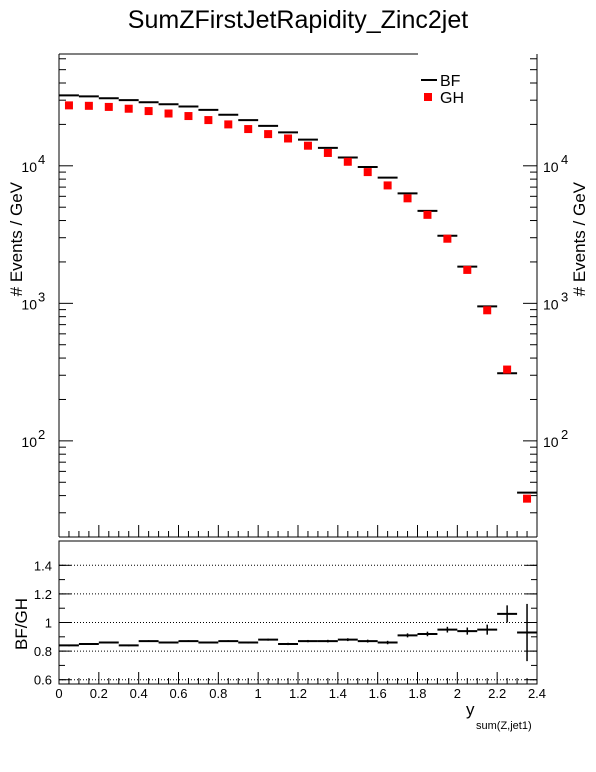 The image size is (596, 772). What do you see at coordinates (258, 693) in the screenshot?
I see `x-tick-label: 1` at bounding box center [258, 693].